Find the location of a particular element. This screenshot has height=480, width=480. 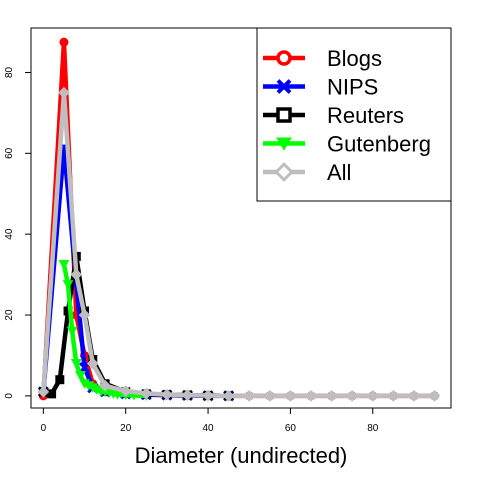

legend-label: Reuters is located at coordinates (365, 115).